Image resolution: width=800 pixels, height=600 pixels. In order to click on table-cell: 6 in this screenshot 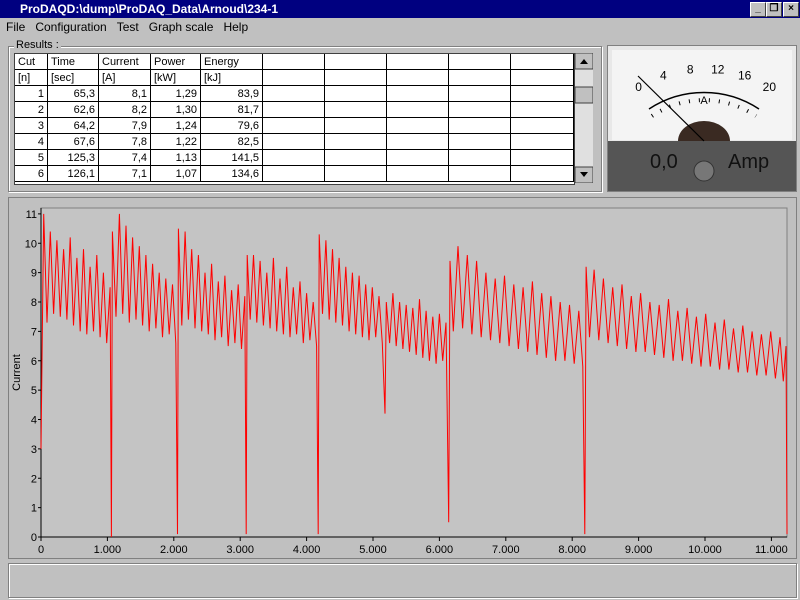, I will do `click(31, 173)`.